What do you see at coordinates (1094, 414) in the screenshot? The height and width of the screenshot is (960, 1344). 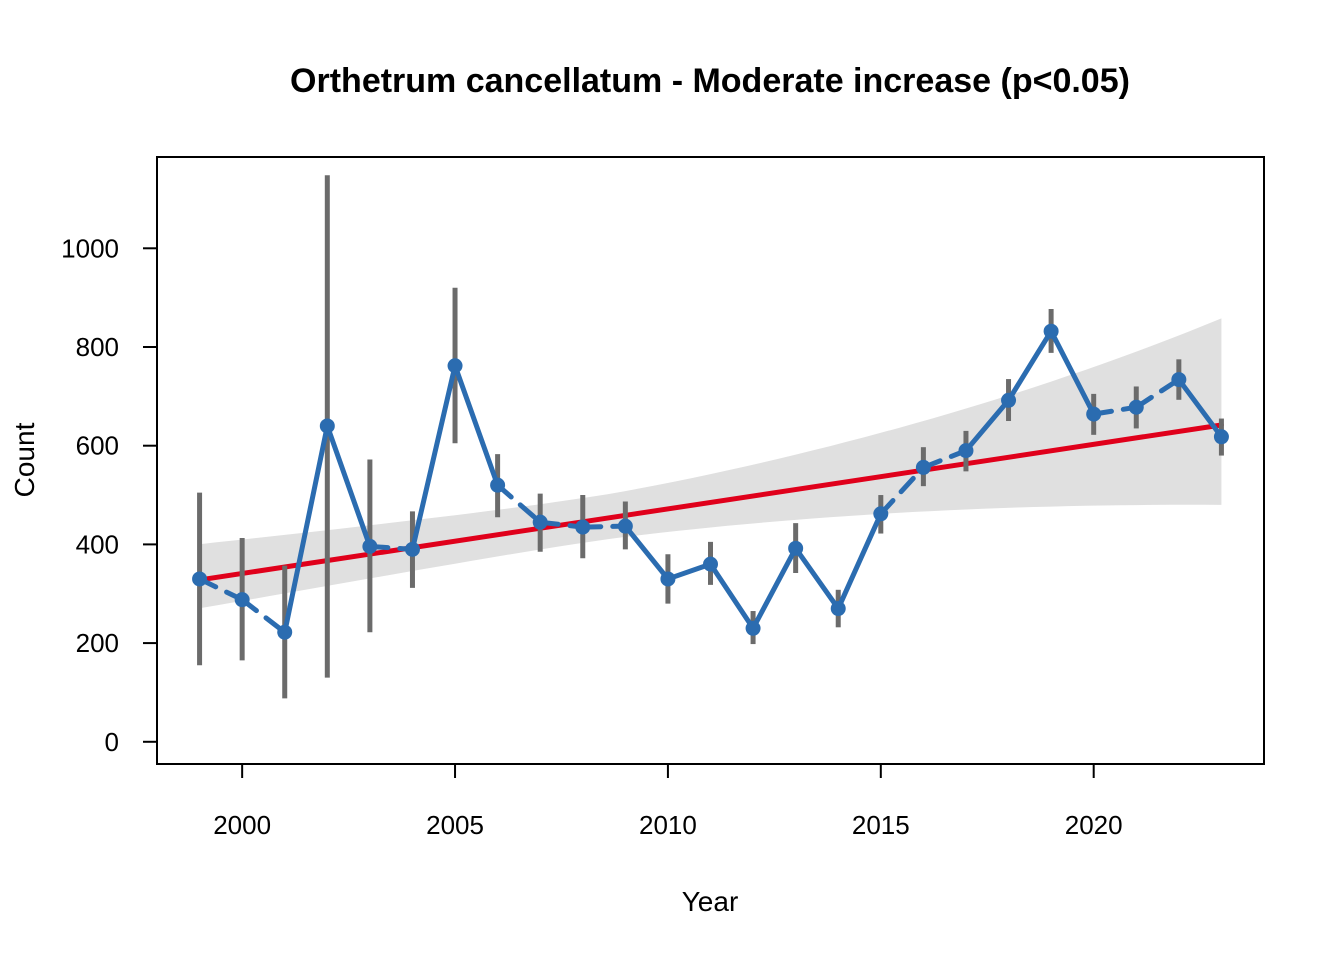 I see `data-point-2020` at bounding box center [1094, 414].